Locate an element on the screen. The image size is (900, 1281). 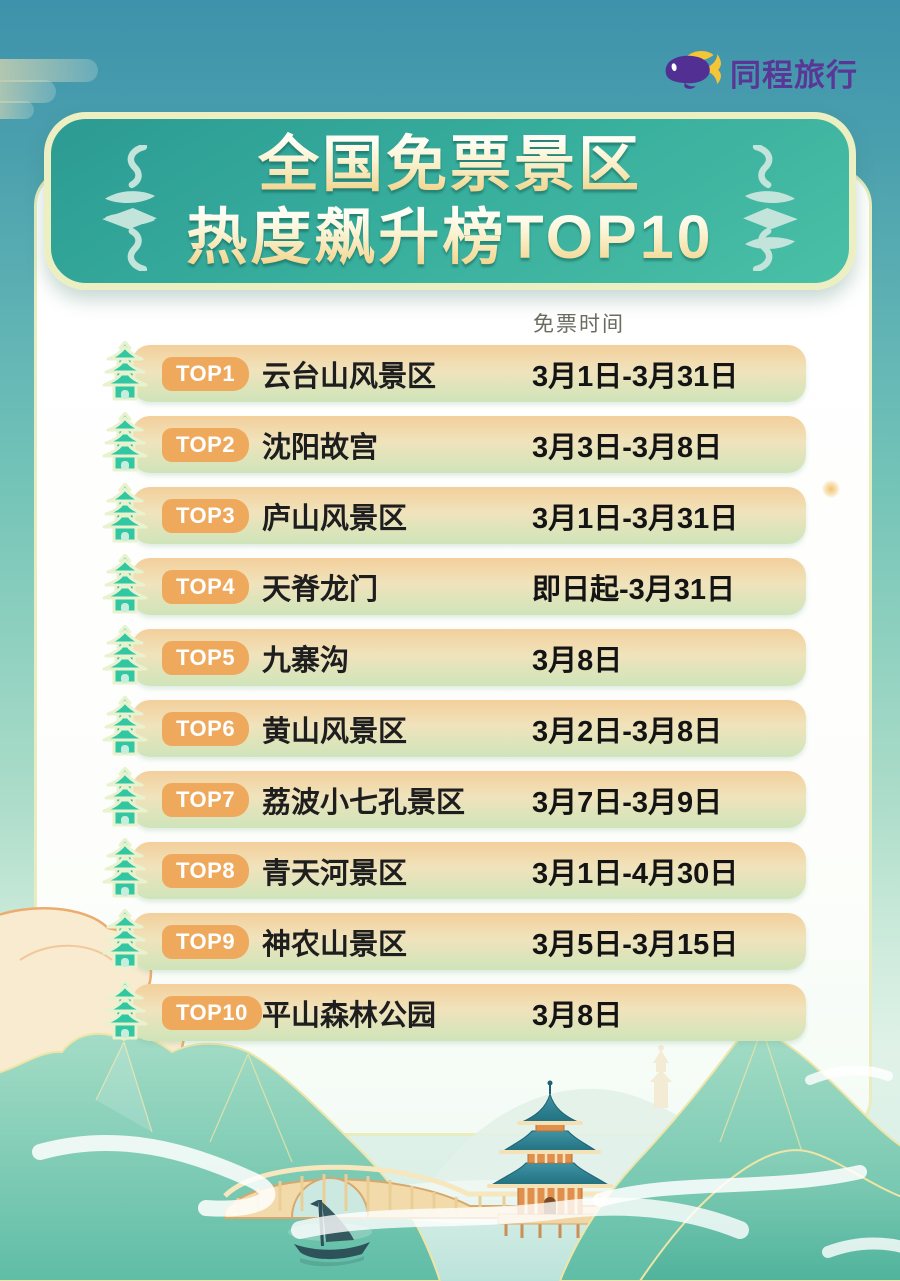
list-item: TOP3 庐山风景区 3月1日-3月31日 is located at coordinates (454, 513).